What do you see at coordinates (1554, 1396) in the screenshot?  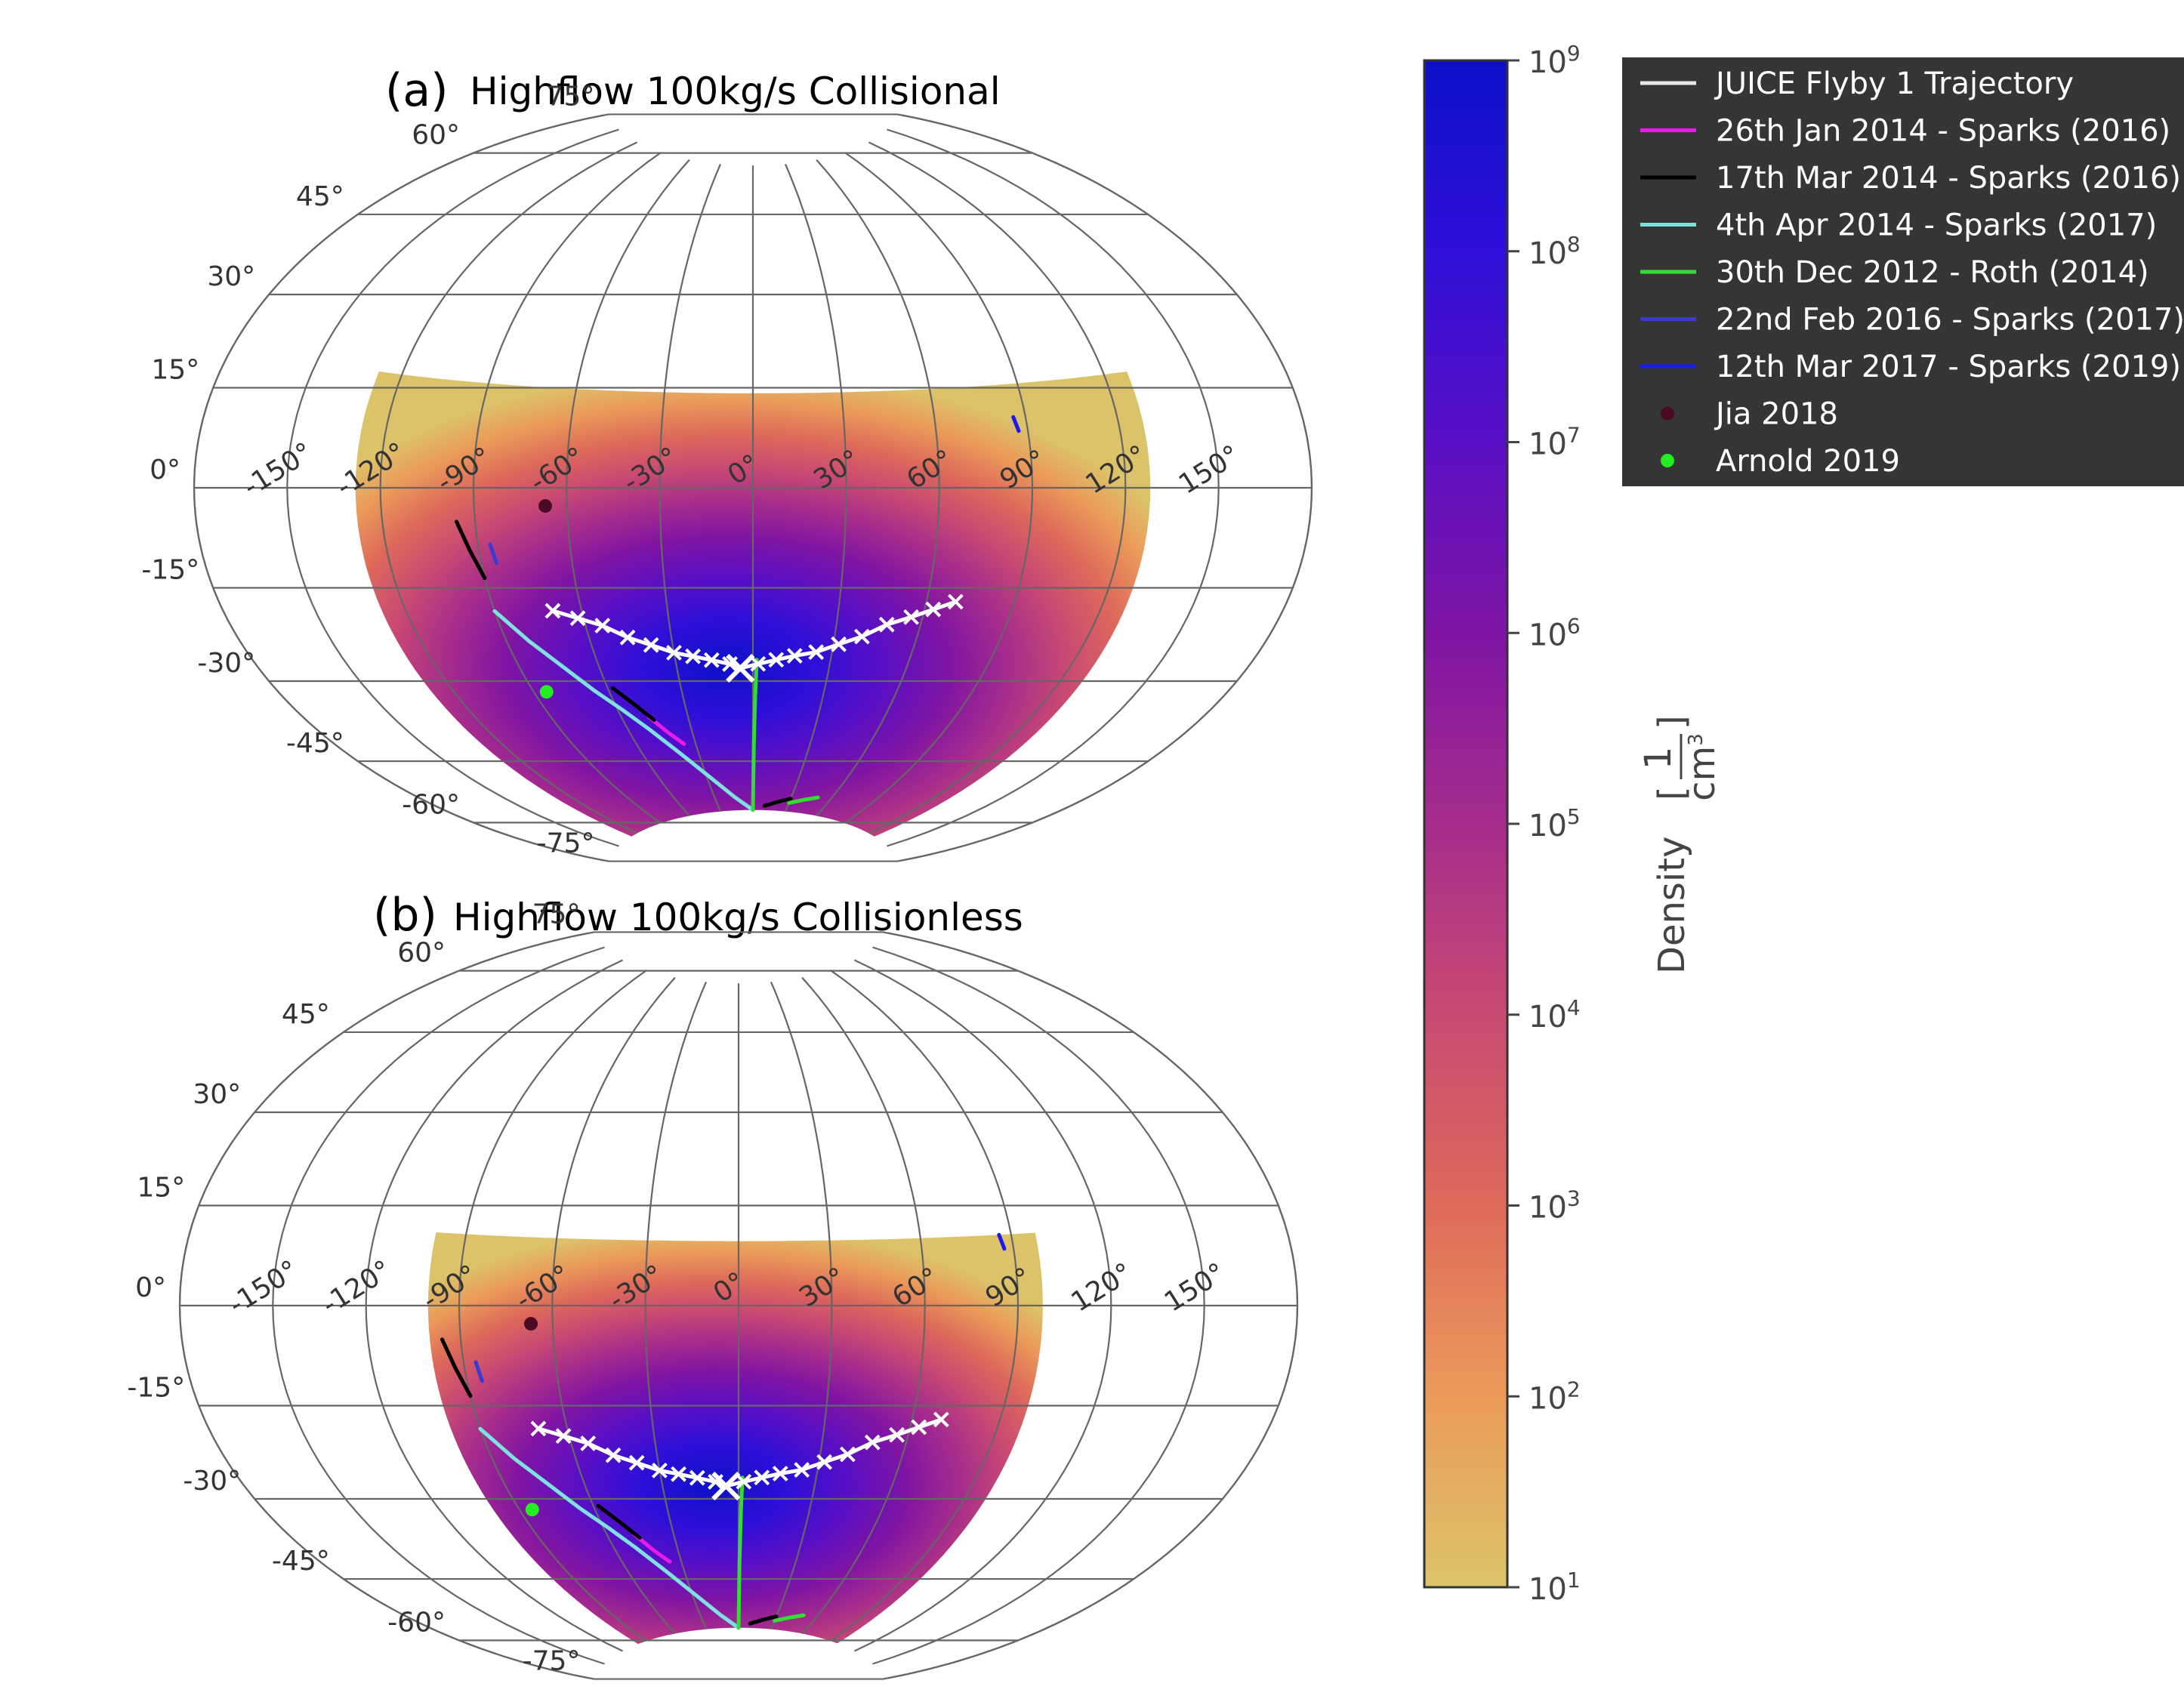 I see `colorbar-tick-label: 102` at bounding box center [1554, 1396].